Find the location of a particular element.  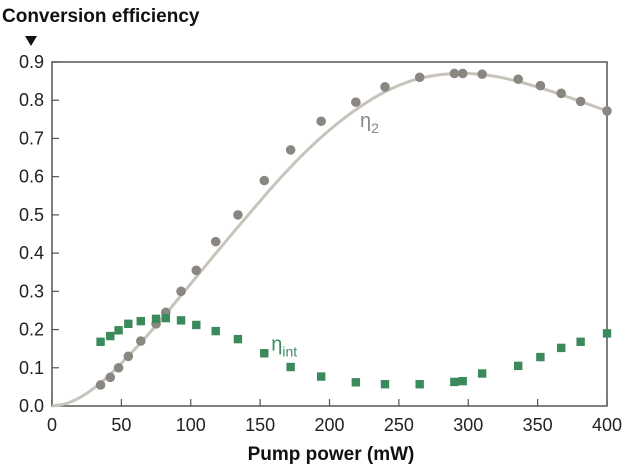

y-tick-label: 0.8 is located at coordinates (31, 100).